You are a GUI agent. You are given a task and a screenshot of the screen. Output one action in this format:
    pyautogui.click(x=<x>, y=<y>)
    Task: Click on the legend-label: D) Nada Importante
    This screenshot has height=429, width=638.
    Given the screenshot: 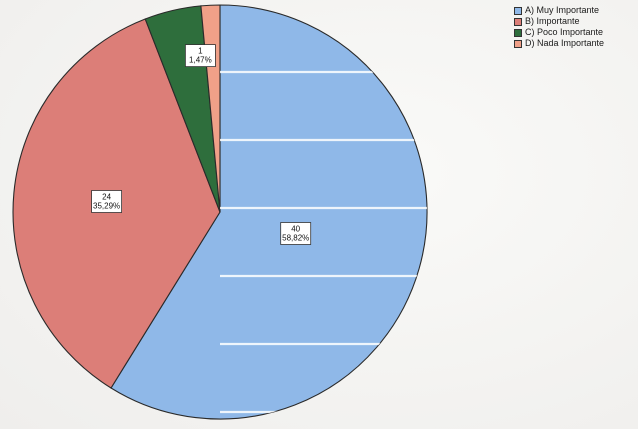 What is the action you would take?
    pyautogui.click(x=565, y=43)
    